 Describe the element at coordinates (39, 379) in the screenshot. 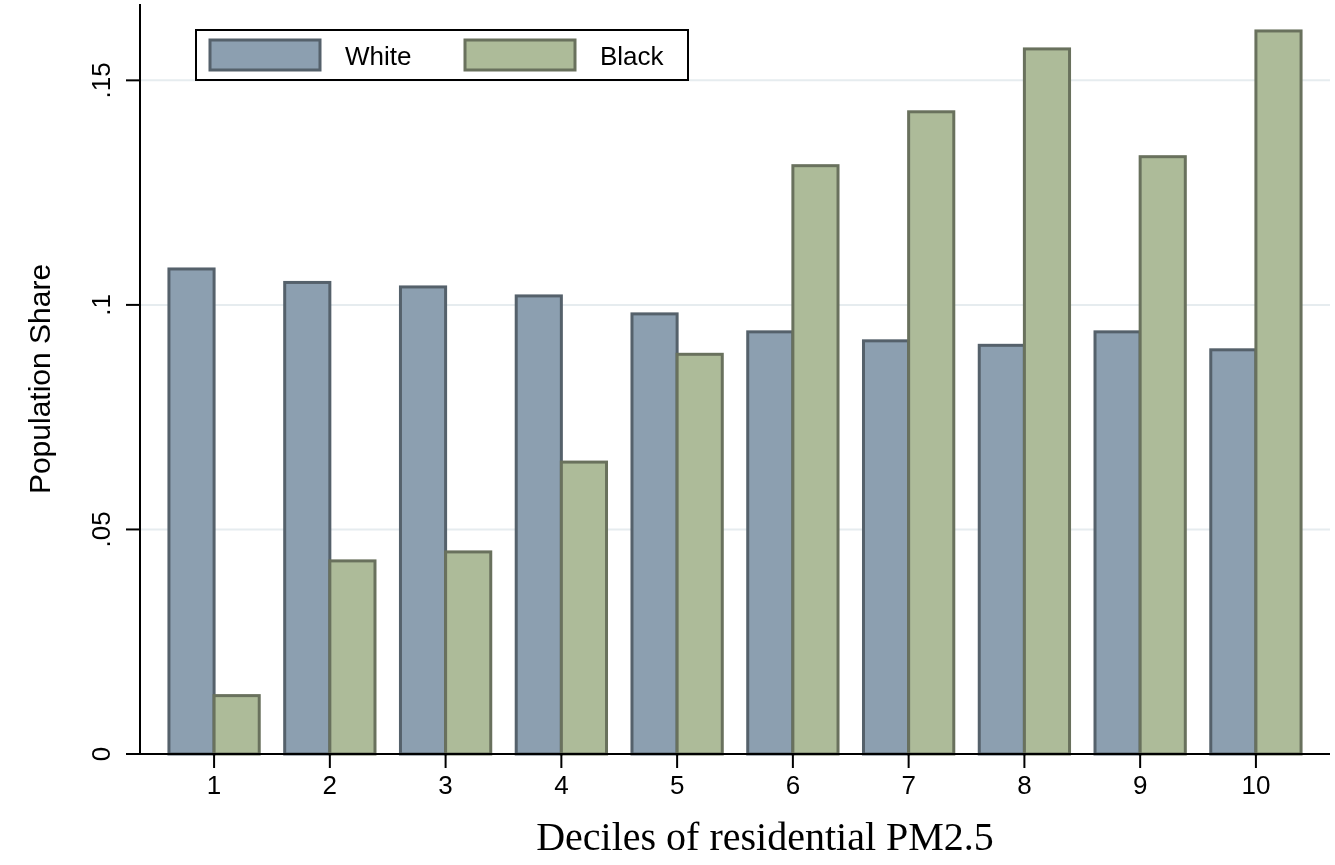

I see `y-axis-title: Population Share` at that location.